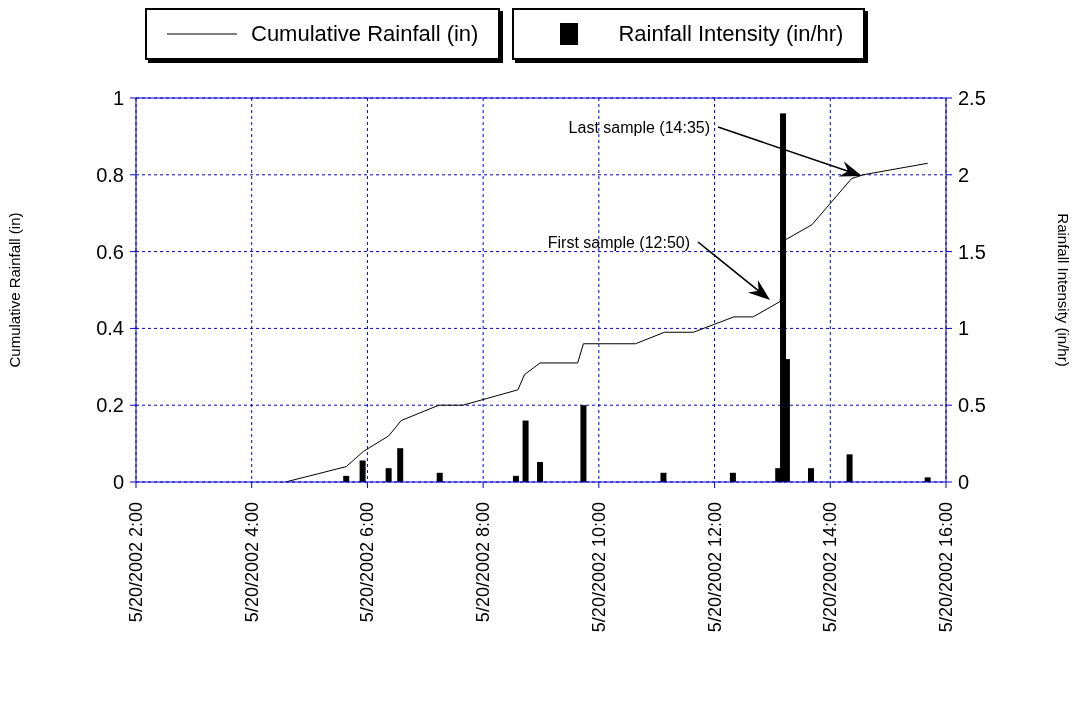 This screenshot has width=1072, height=711. I want to click on x-tick-label: 5/20/2002 2:00, so click(136, 562).